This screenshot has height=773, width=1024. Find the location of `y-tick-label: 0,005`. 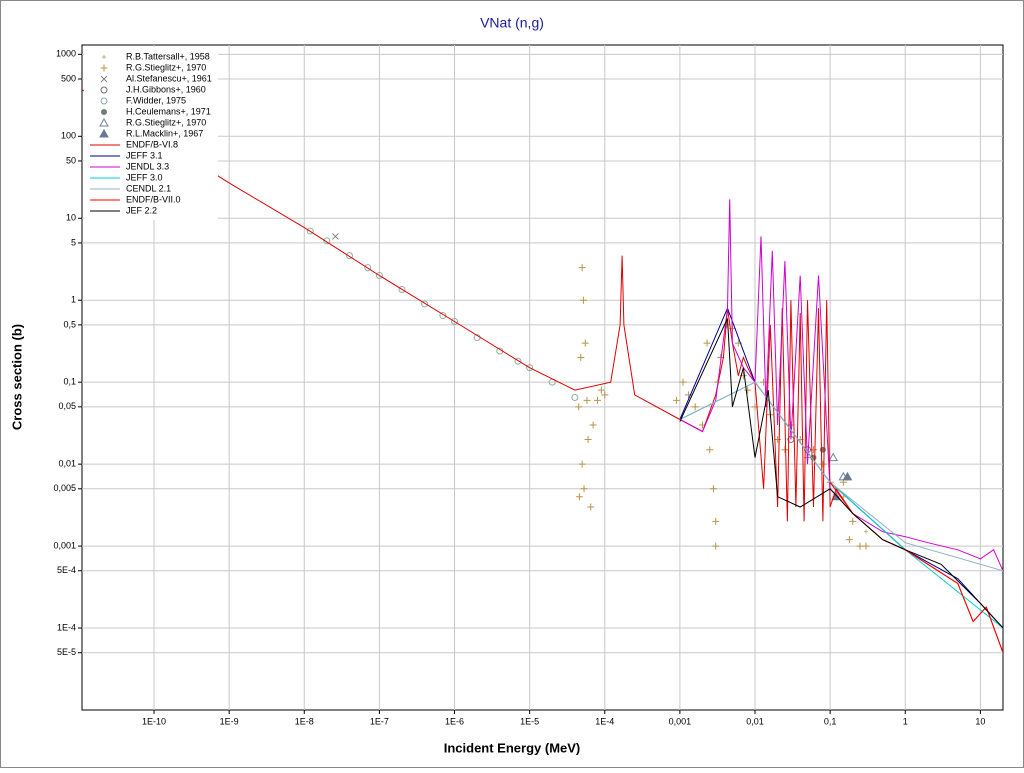

y-tick-label: 0,005 is located at coordinates (64, 488).